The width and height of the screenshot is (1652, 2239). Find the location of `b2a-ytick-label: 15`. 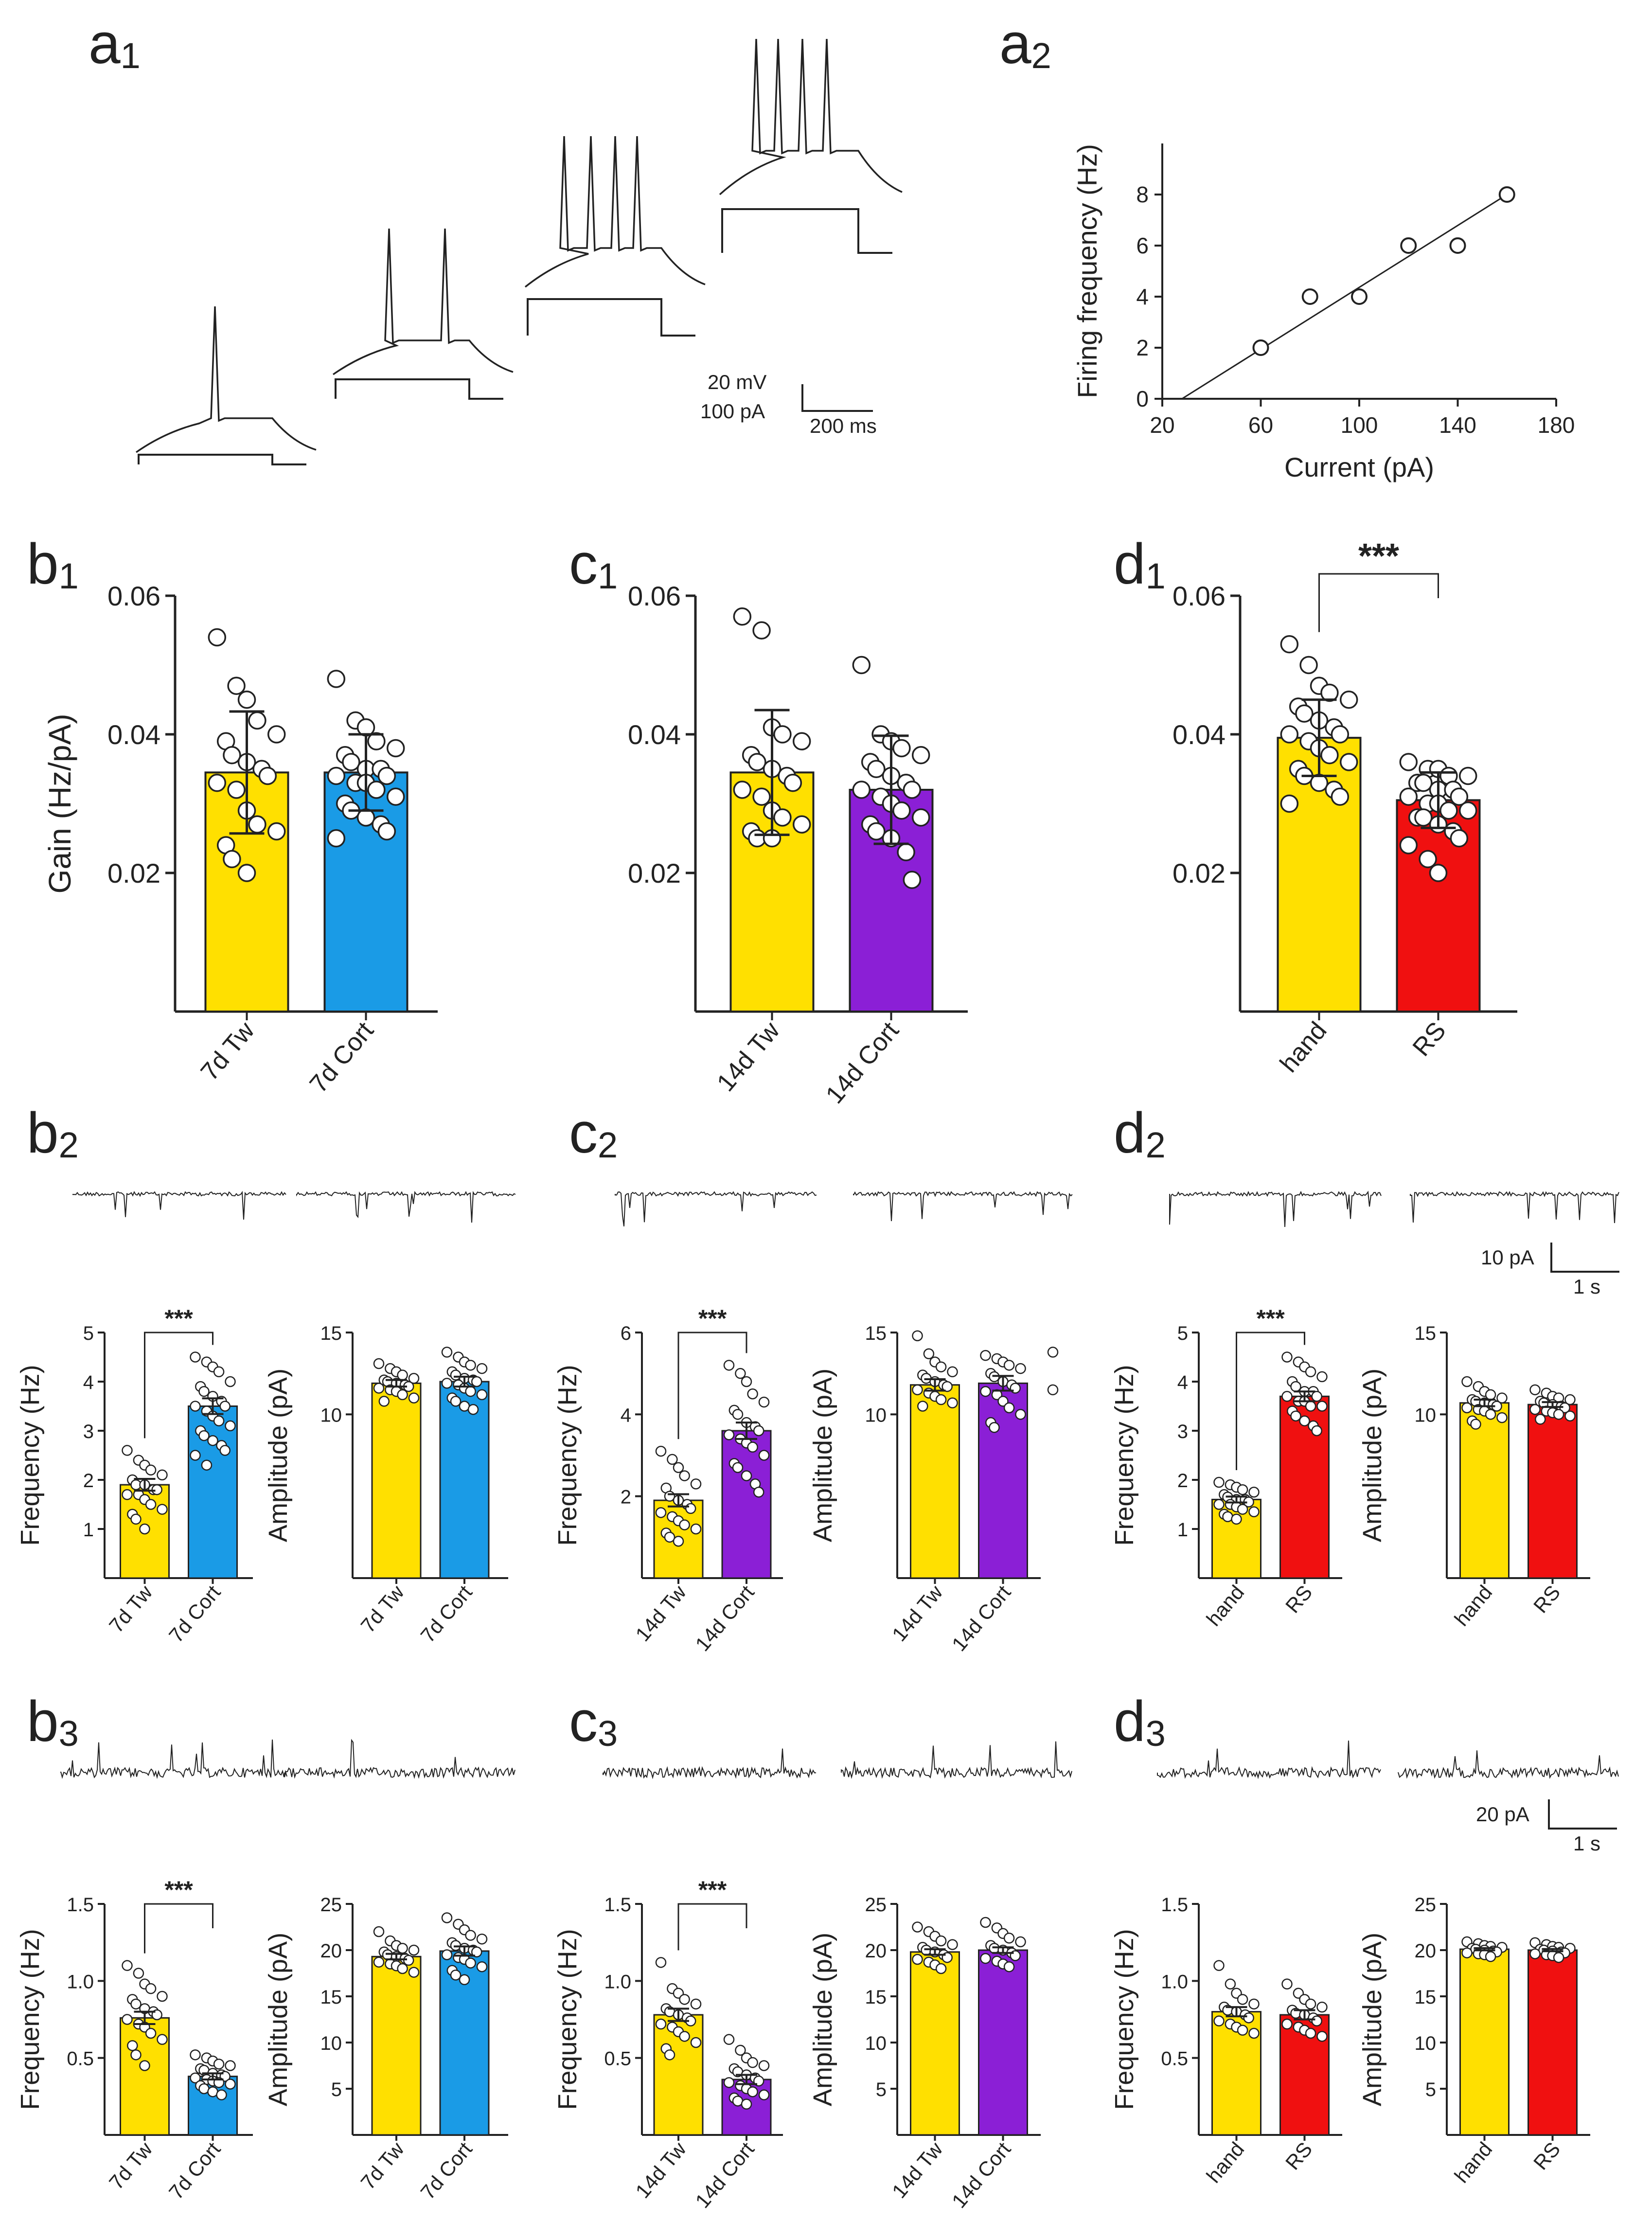

b2a-ytick-label: 15 is located at coordinates (331, 1333).